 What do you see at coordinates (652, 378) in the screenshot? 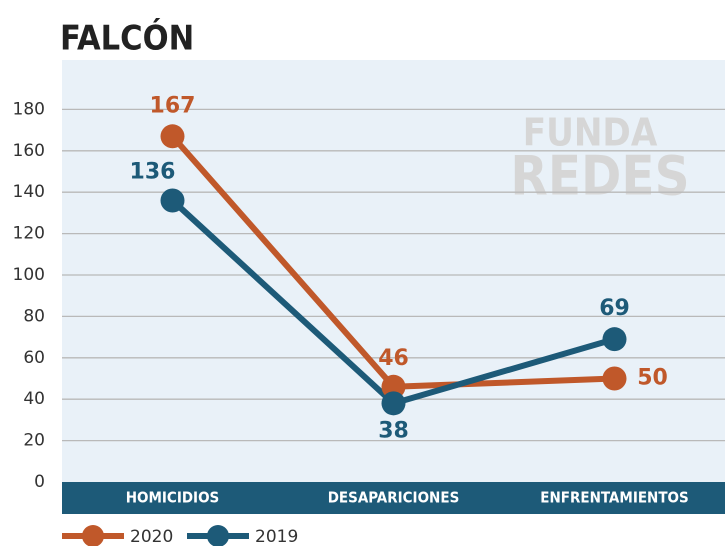
I see `data-label: 50` at bounding box center [652, 378].